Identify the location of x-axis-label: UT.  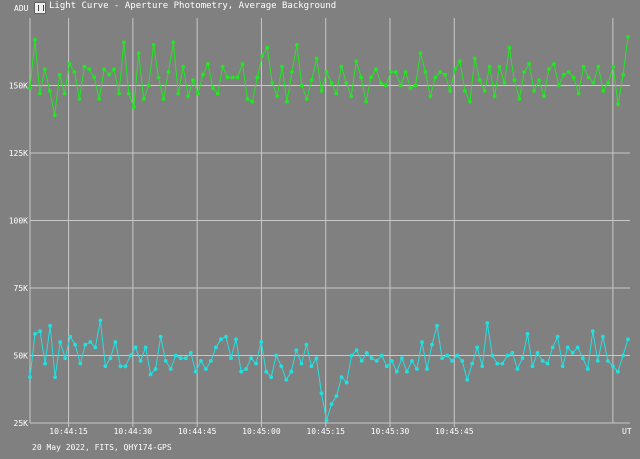
(627, 431).